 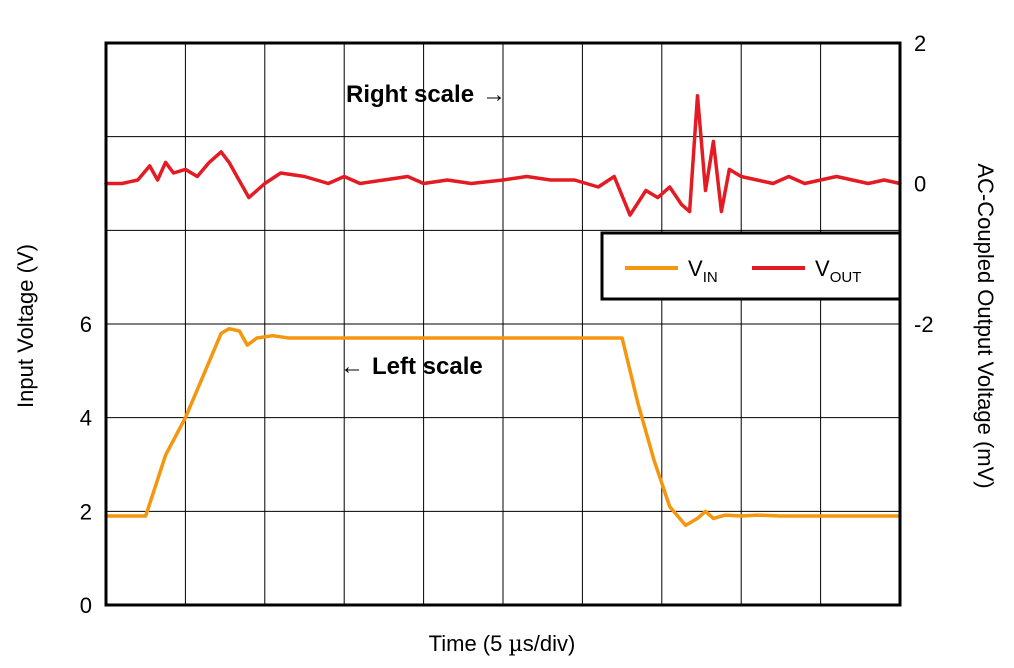 I want to click on right-tick-label: 2, so click(x=920, y=43).